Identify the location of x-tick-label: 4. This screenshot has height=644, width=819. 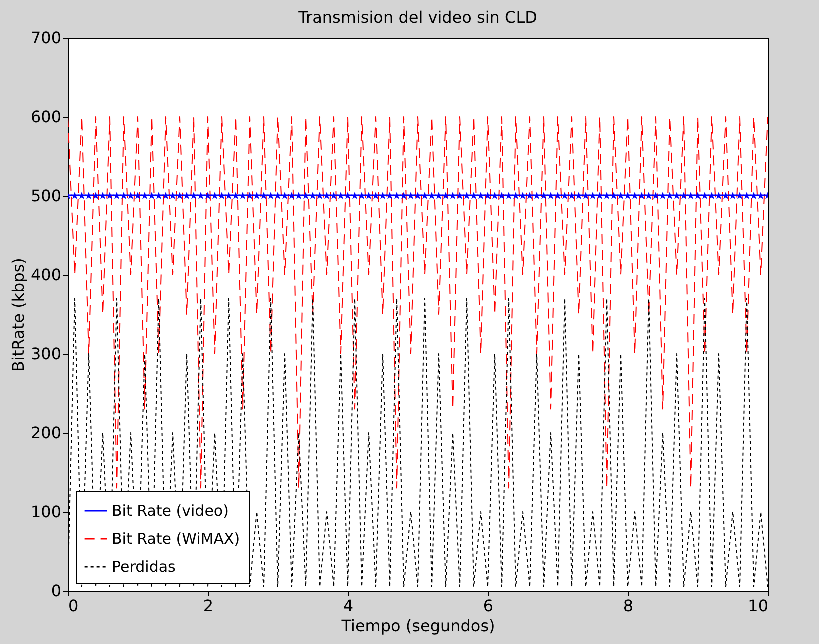
(348, 606).